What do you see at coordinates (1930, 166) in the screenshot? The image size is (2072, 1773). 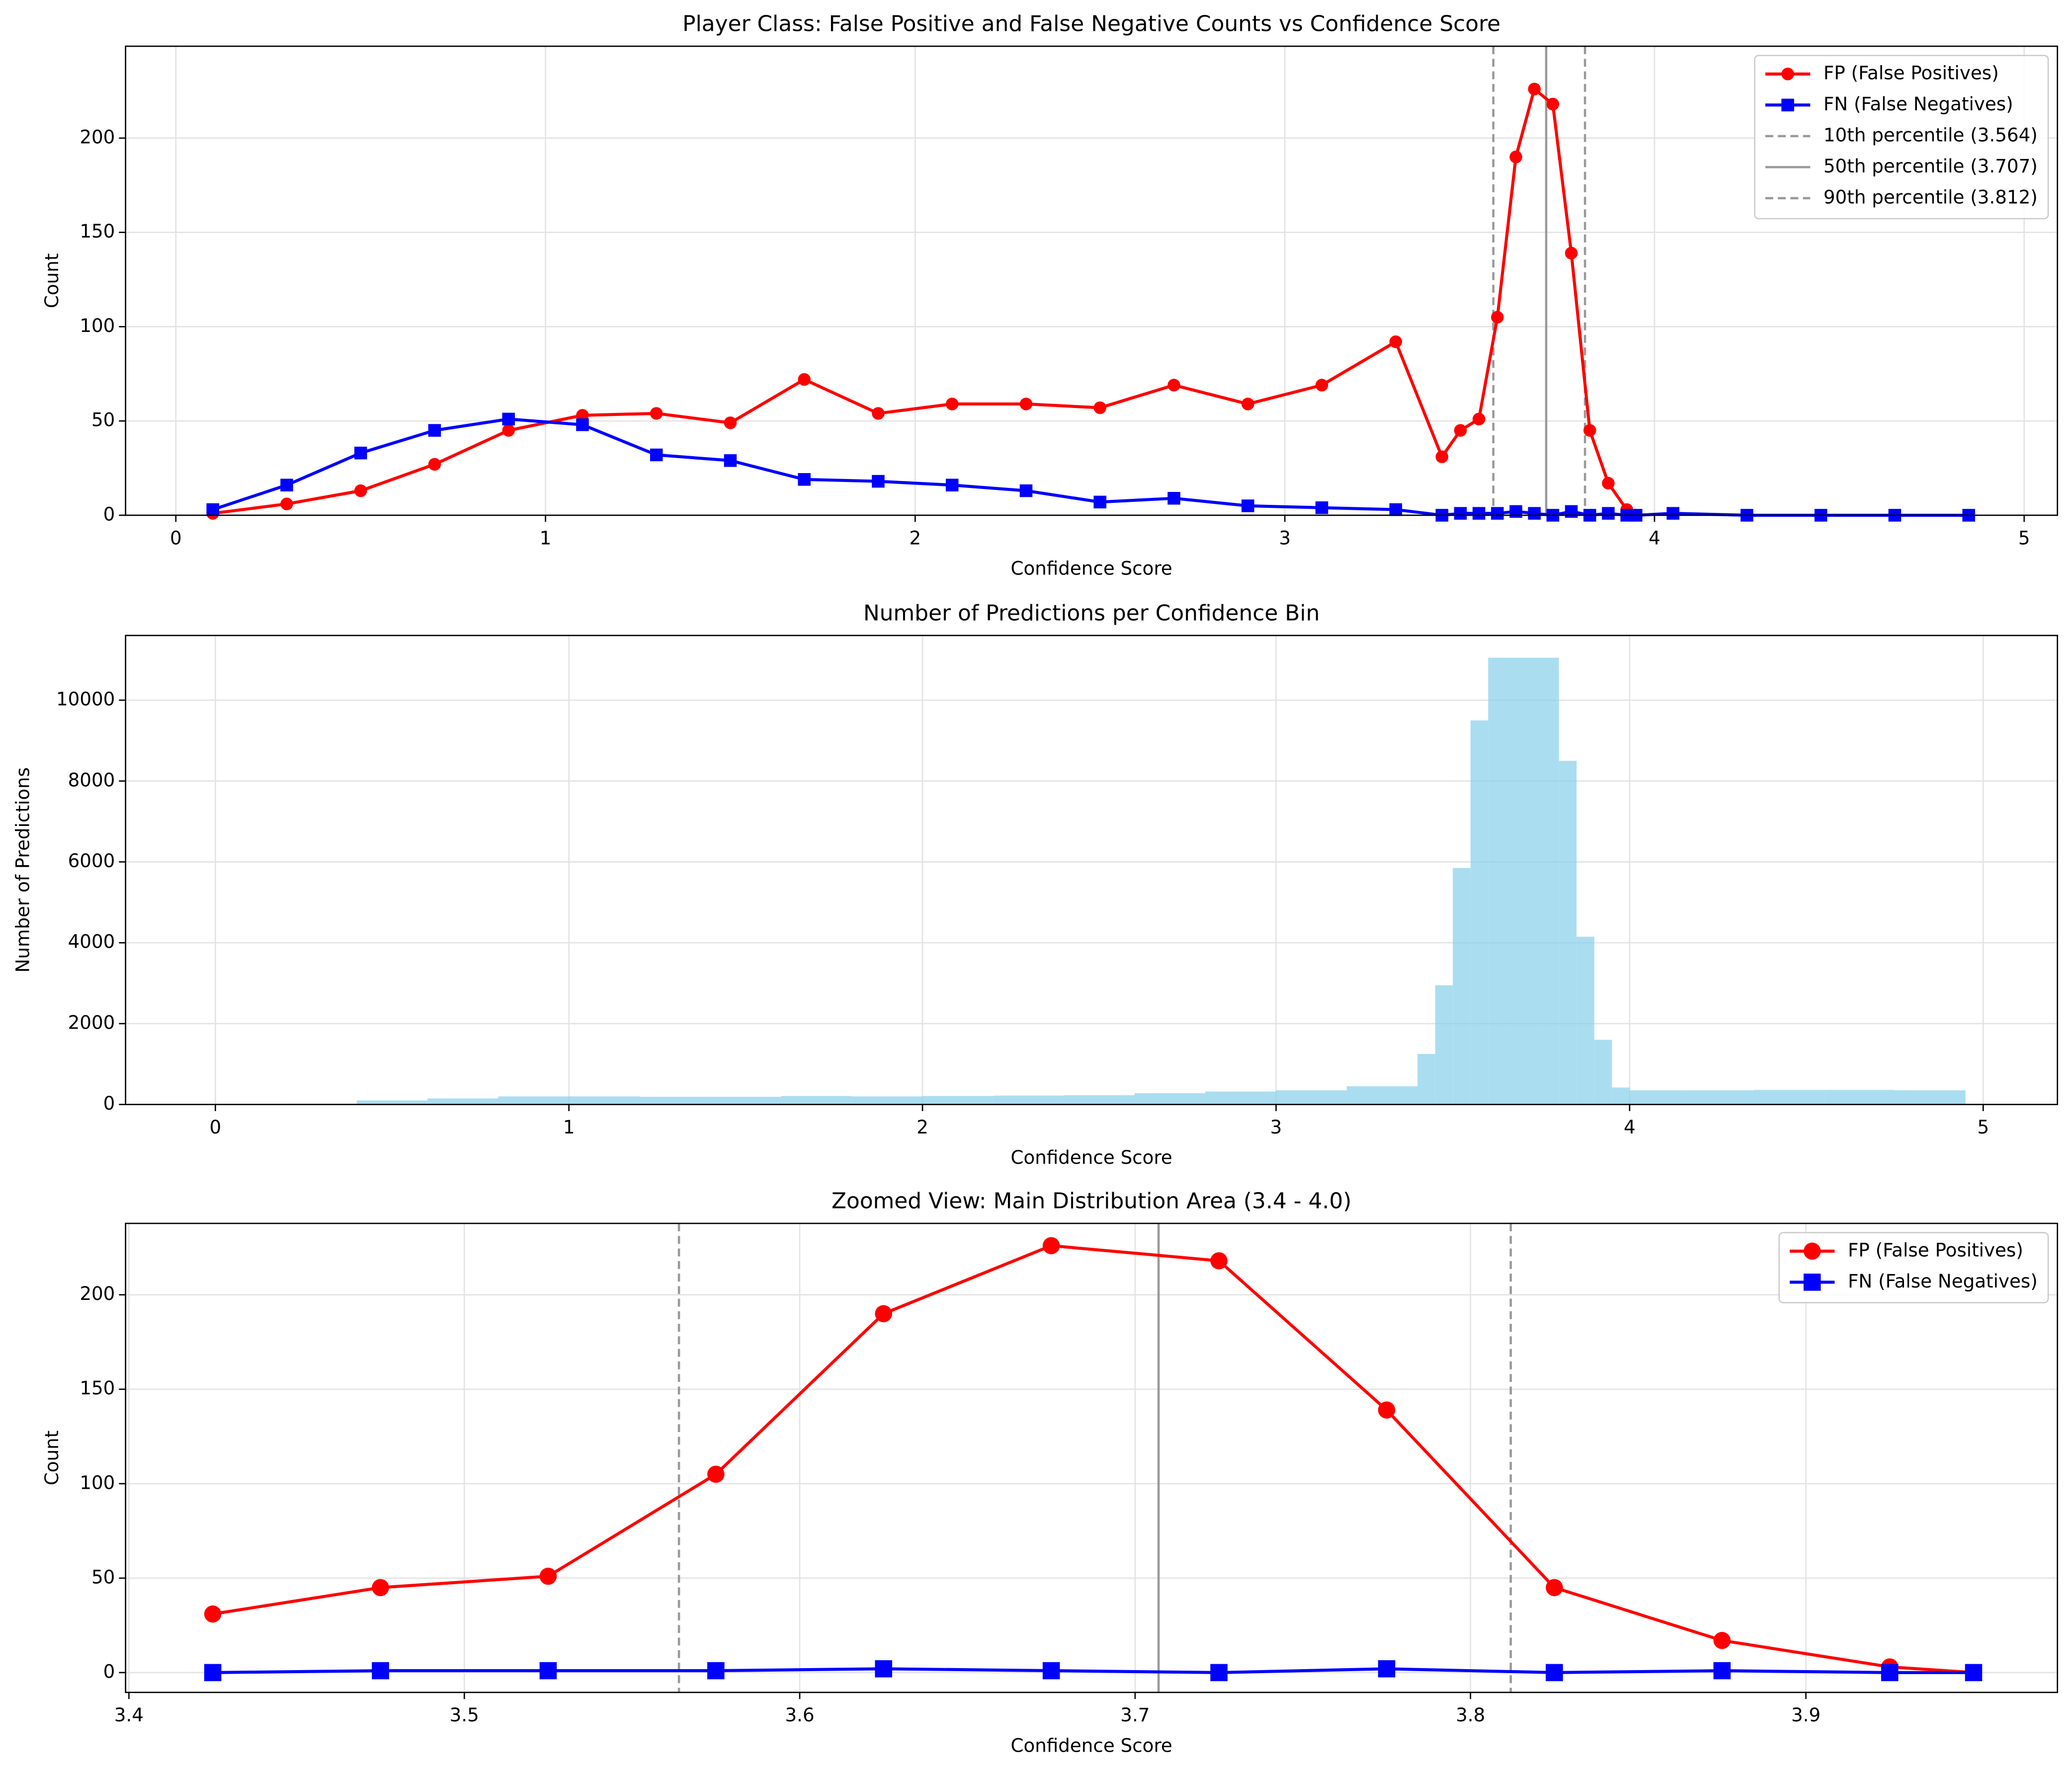 I see `legend-label: 50th percentile (3.707)` at bounding box center [1930, 166].